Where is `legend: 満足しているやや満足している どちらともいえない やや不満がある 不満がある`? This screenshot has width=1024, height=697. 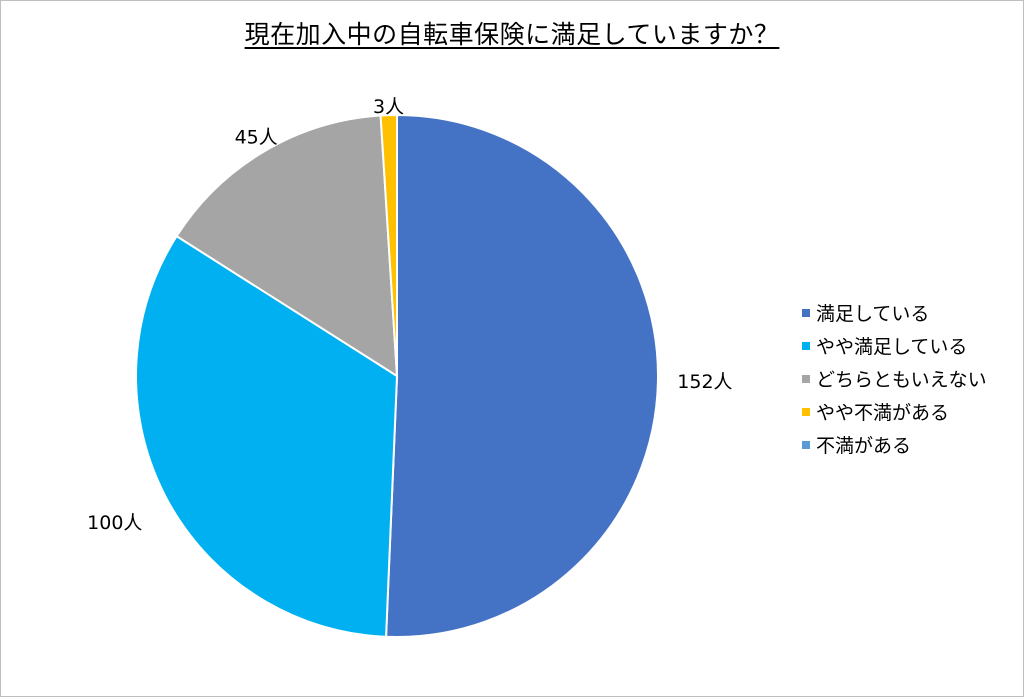
legend: 満足しているやや満足している どちらともいえない やや不満がある 不満がある is located at coordinates (894, 378).